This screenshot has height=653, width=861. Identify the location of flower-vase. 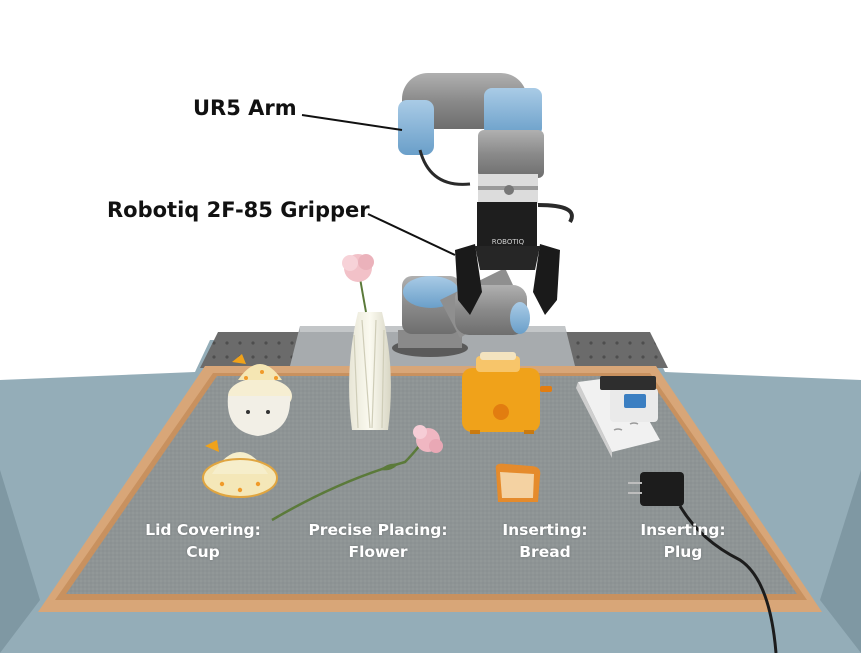
(366, 342).